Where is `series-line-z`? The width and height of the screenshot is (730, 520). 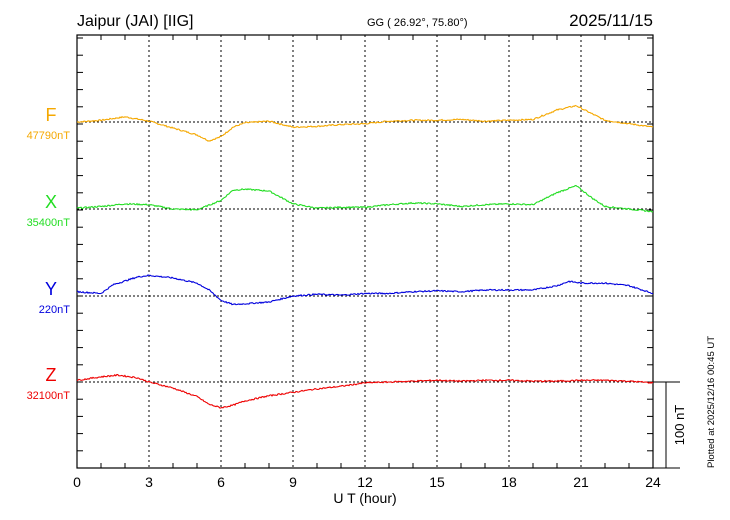 series-line-z is located at coordinates (365, 391).